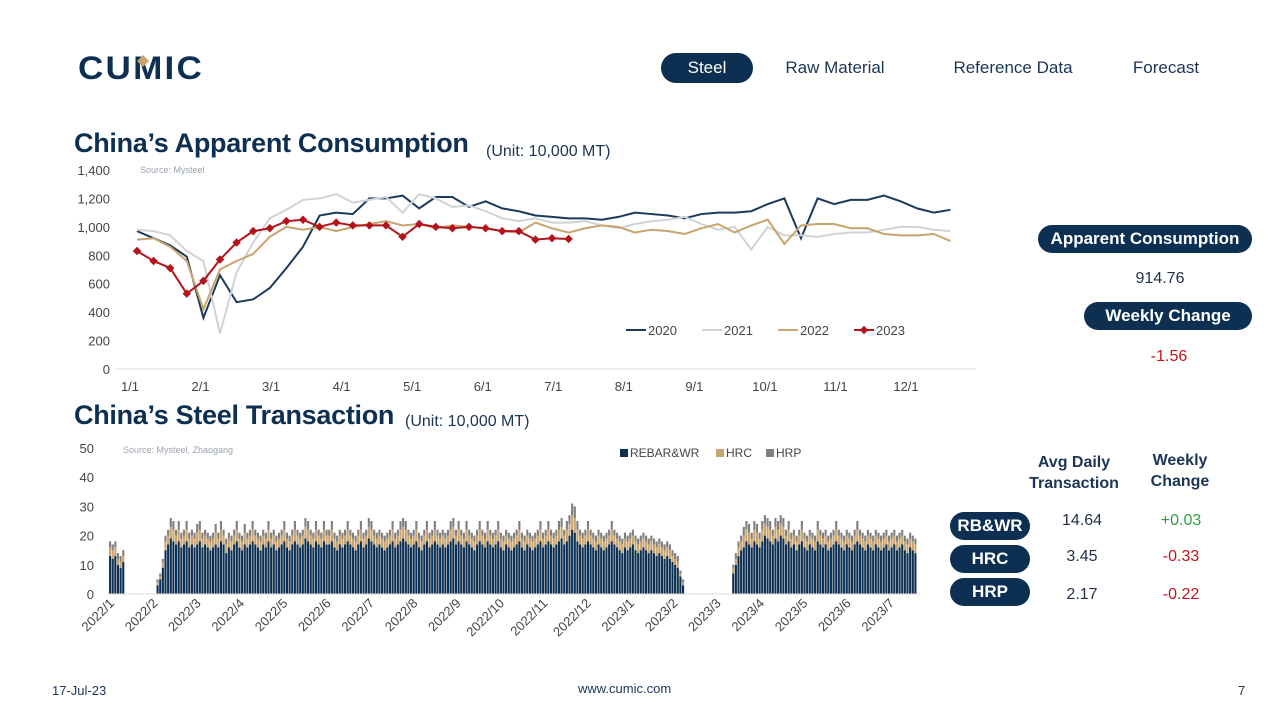 The image size is (1280, 720). I want to click on footer-url: www.cumic.com, so click(625, 688).